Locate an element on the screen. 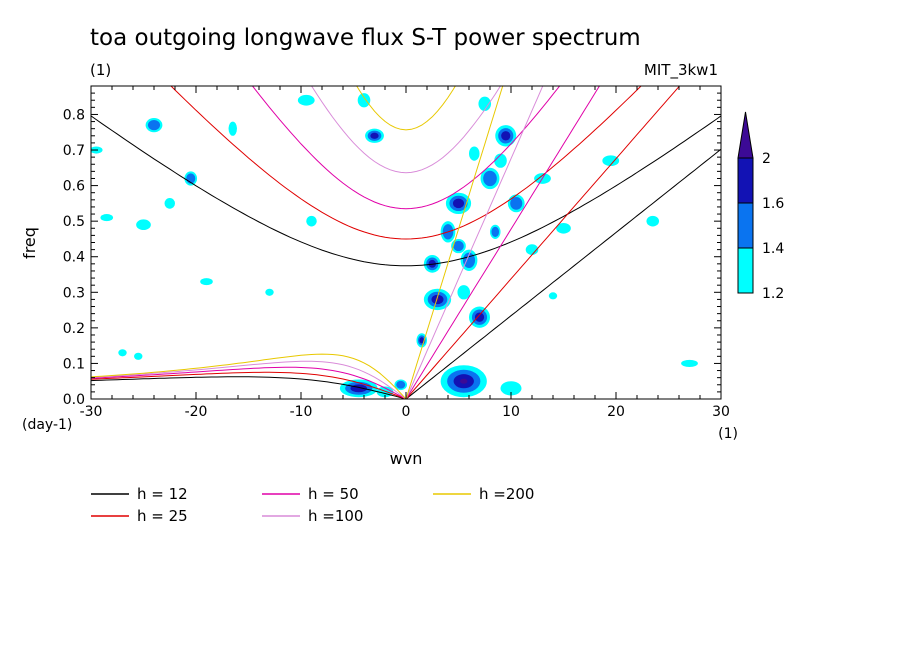  legend-label-3: h =100 is located at coordinates (335, 516).